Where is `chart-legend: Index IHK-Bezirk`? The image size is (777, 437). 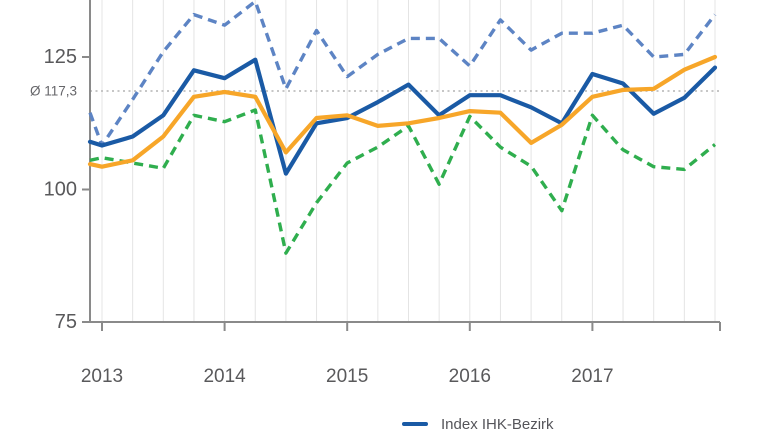
chart-legend: Index IHK-Bezirk is located at coordinates (478, 424).